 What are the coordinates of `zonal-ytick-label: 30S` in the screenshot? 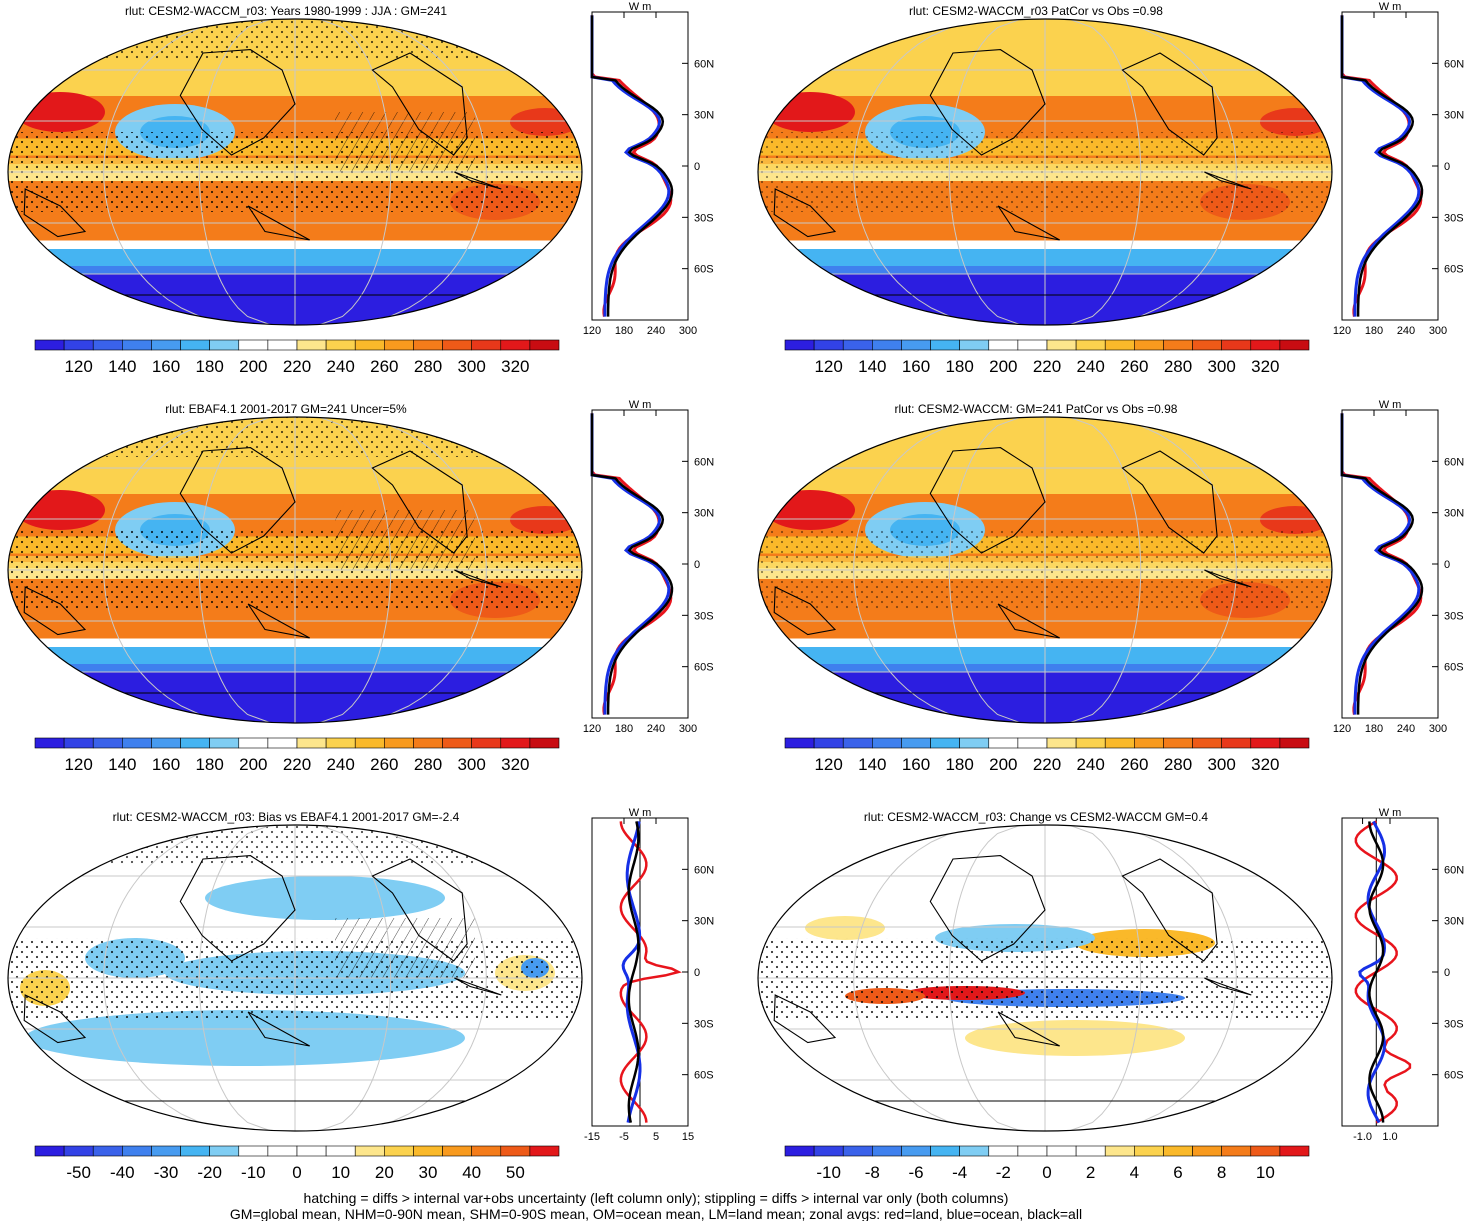 It's located at (1454, 218).